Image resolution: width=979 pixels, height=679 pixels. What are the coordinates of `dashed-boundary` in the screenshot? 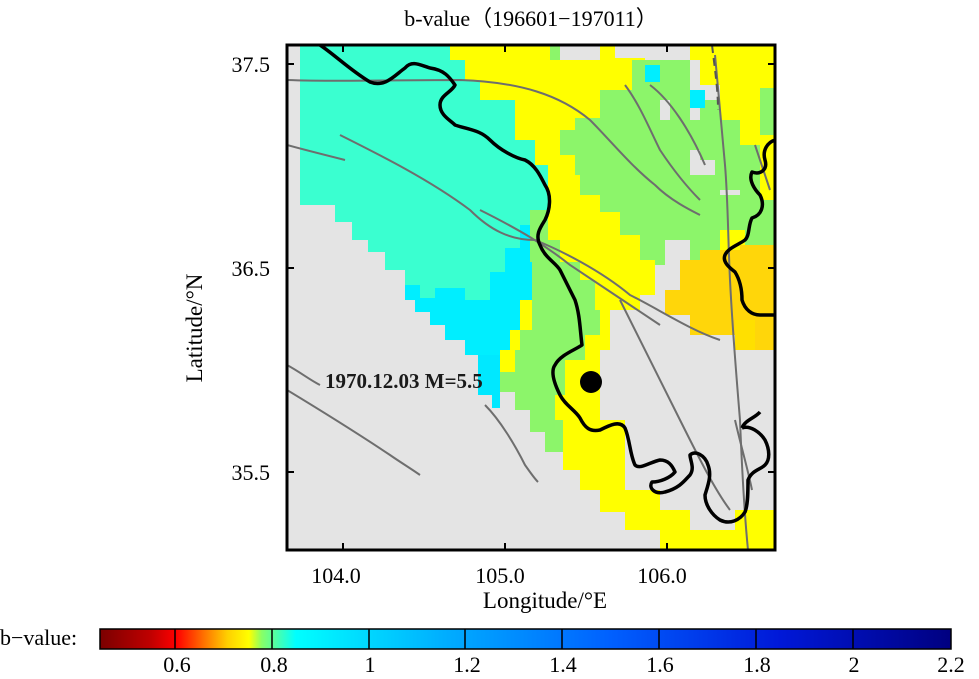 It's located at (715, 78).